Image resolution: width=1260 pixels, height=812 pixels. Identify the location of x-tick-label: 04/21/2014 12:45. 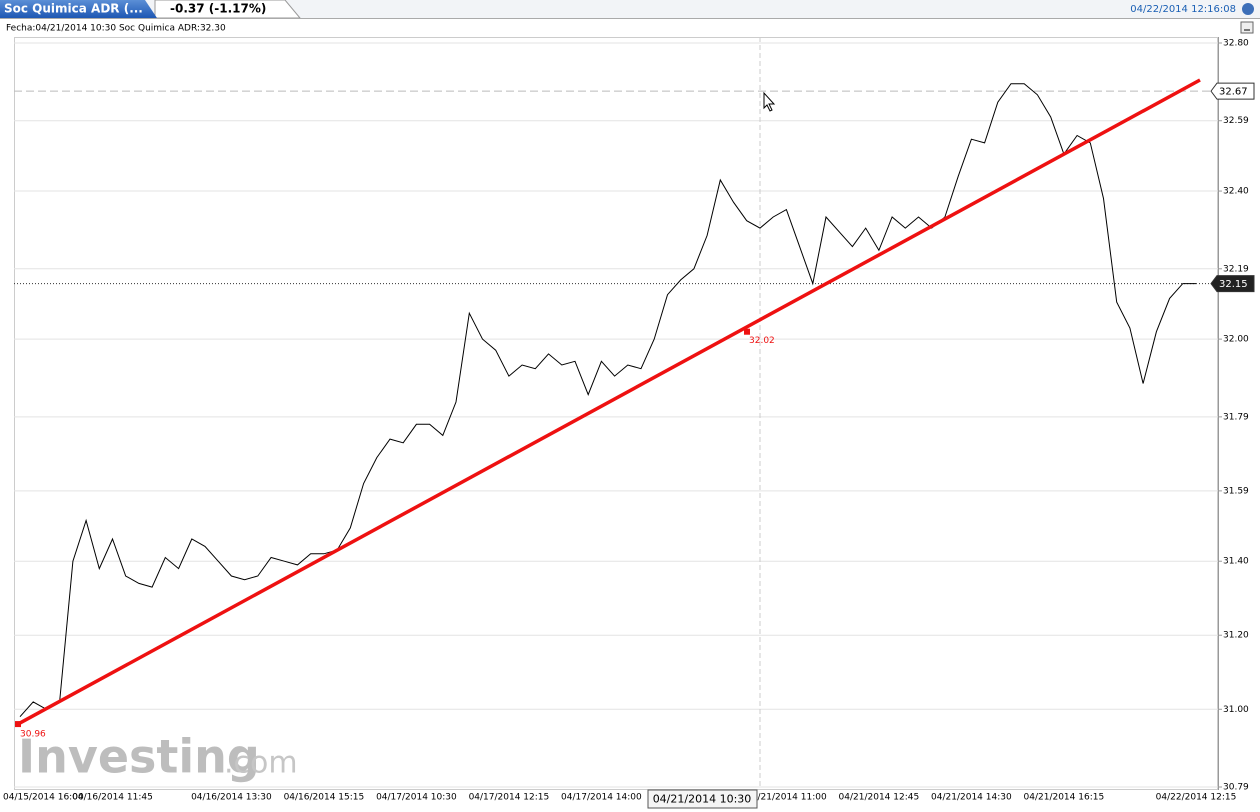
(879, 798).